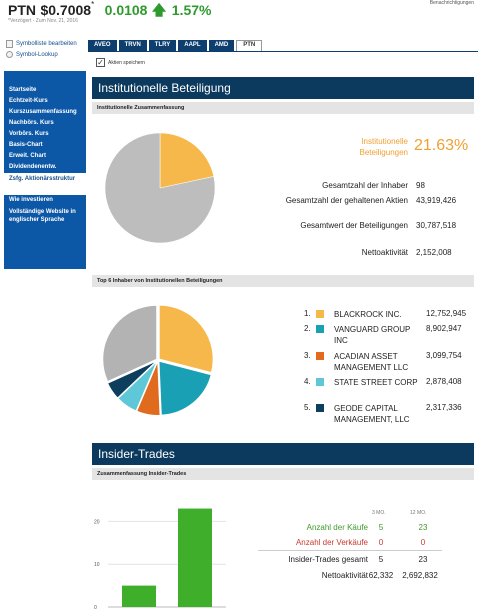  Describe the element at coordinates (451, 3) in the screenshot. I see `alerts-link: Benachrichtigungen` at that location.